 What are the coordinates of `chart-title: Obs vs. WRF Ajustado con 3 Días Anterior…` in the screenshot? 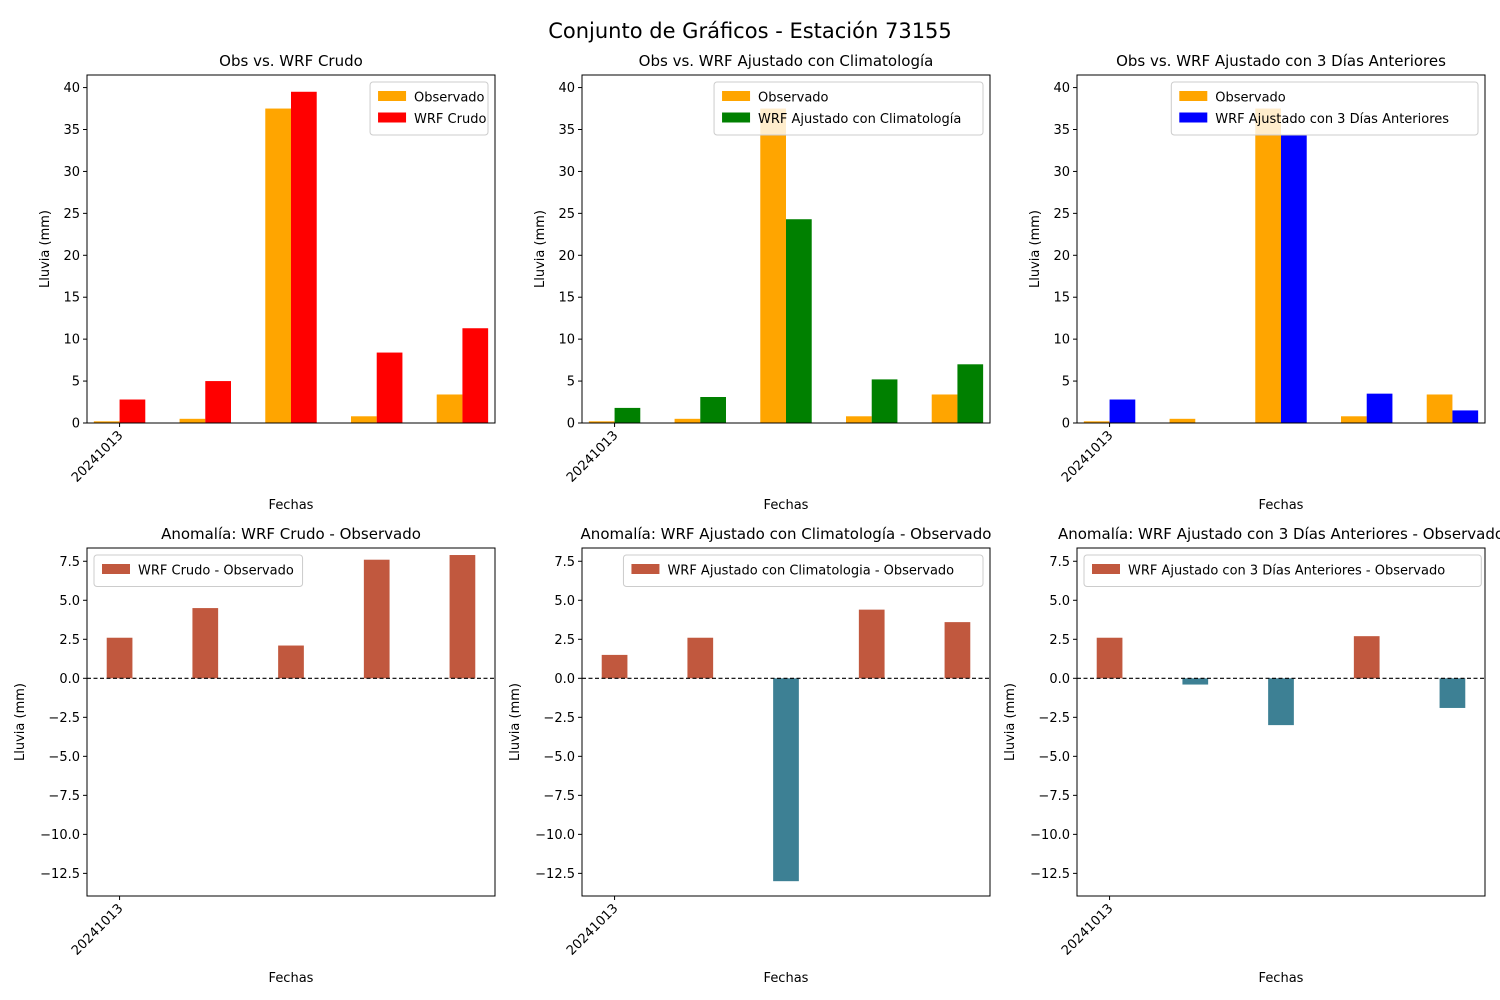 It's located at (1281, 61).